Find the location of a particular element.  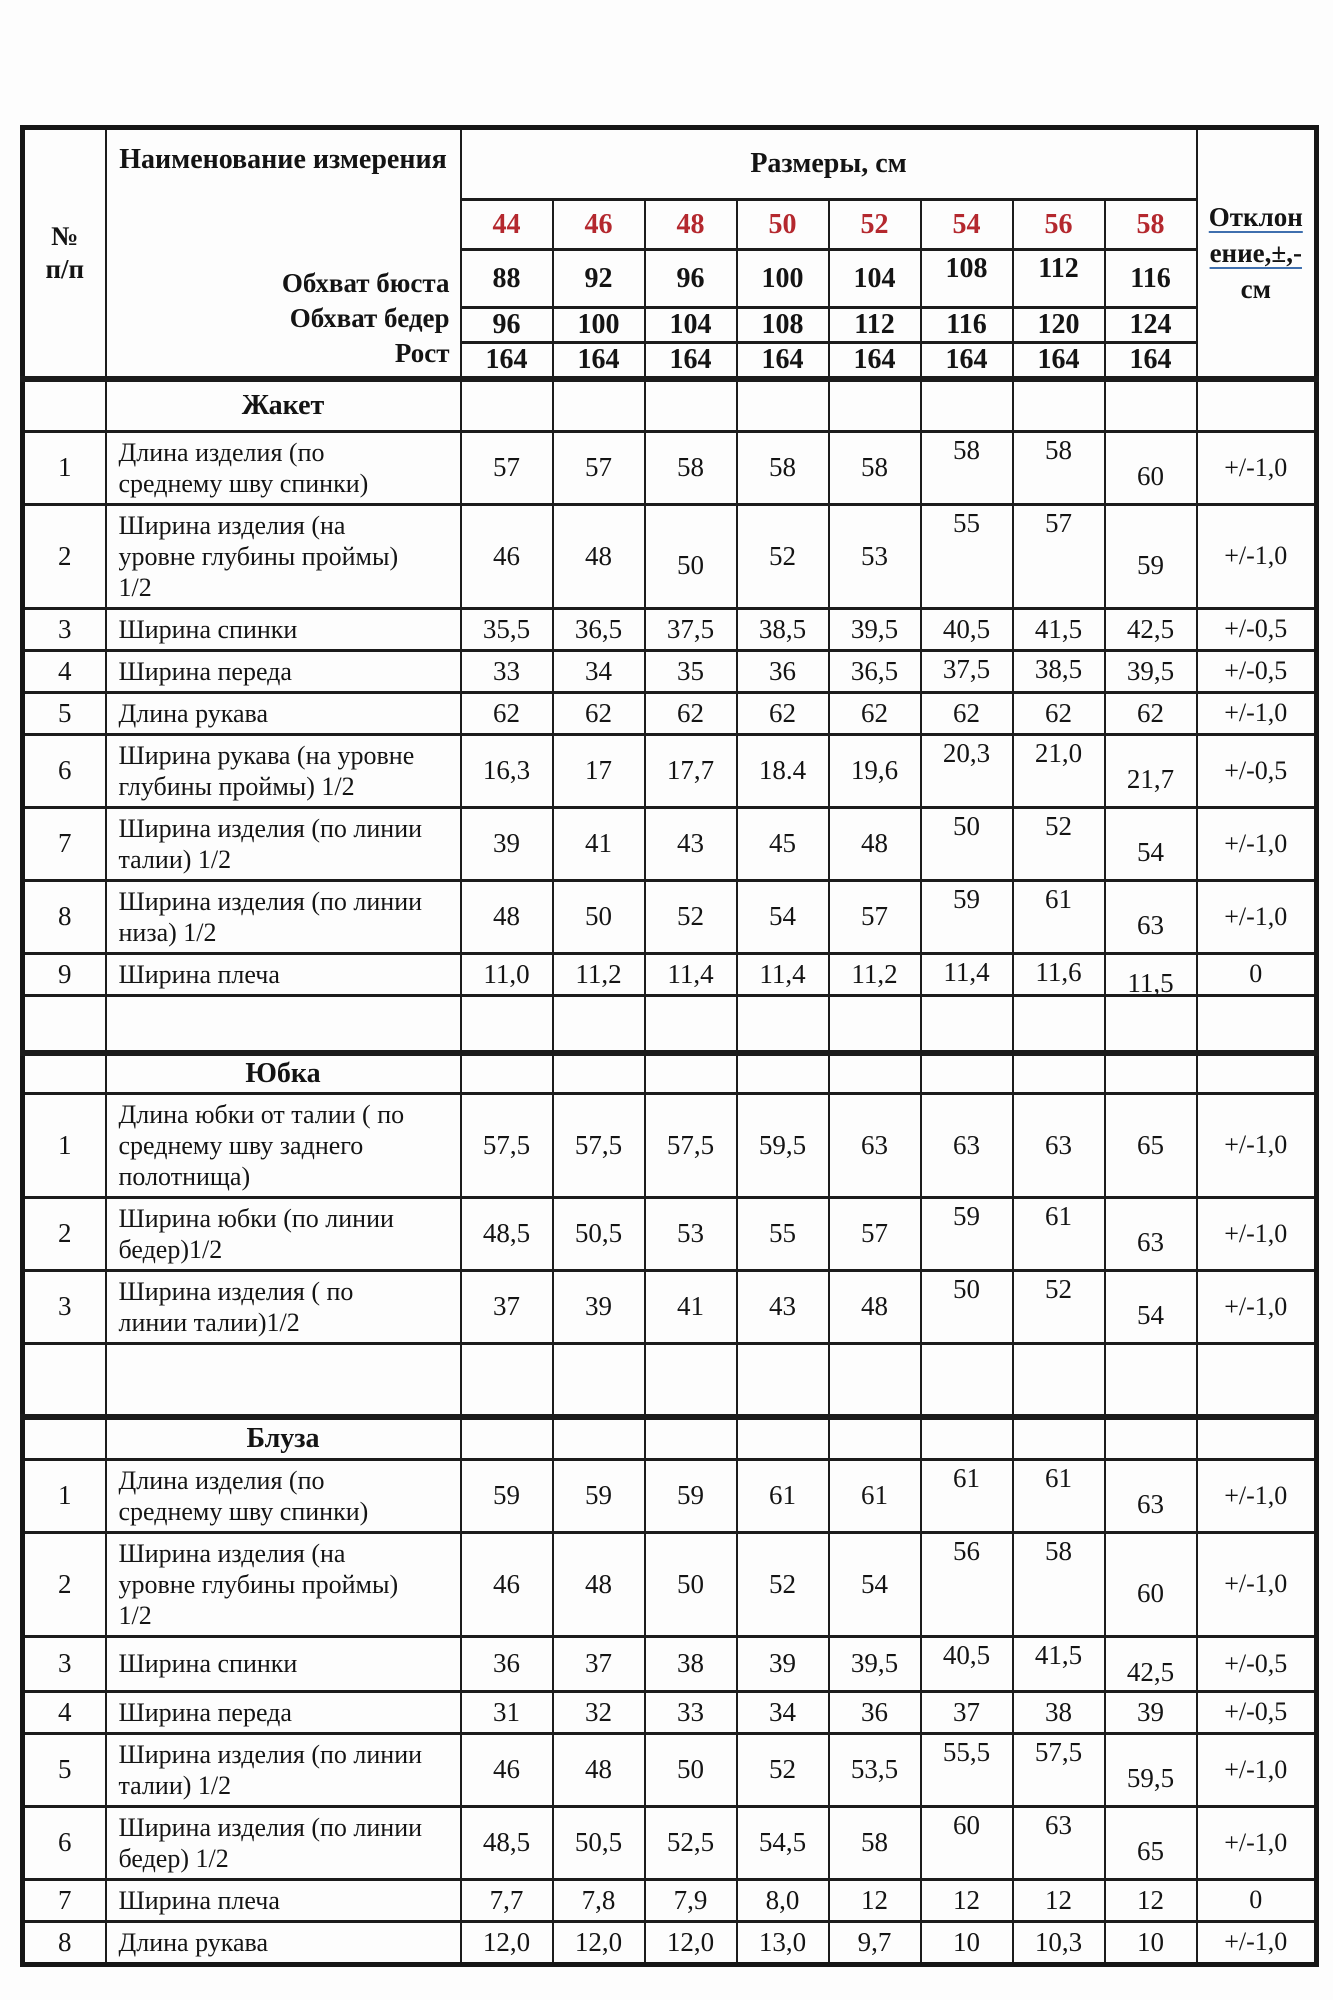

size-value: 59 is located at coordinates (598, 1495).